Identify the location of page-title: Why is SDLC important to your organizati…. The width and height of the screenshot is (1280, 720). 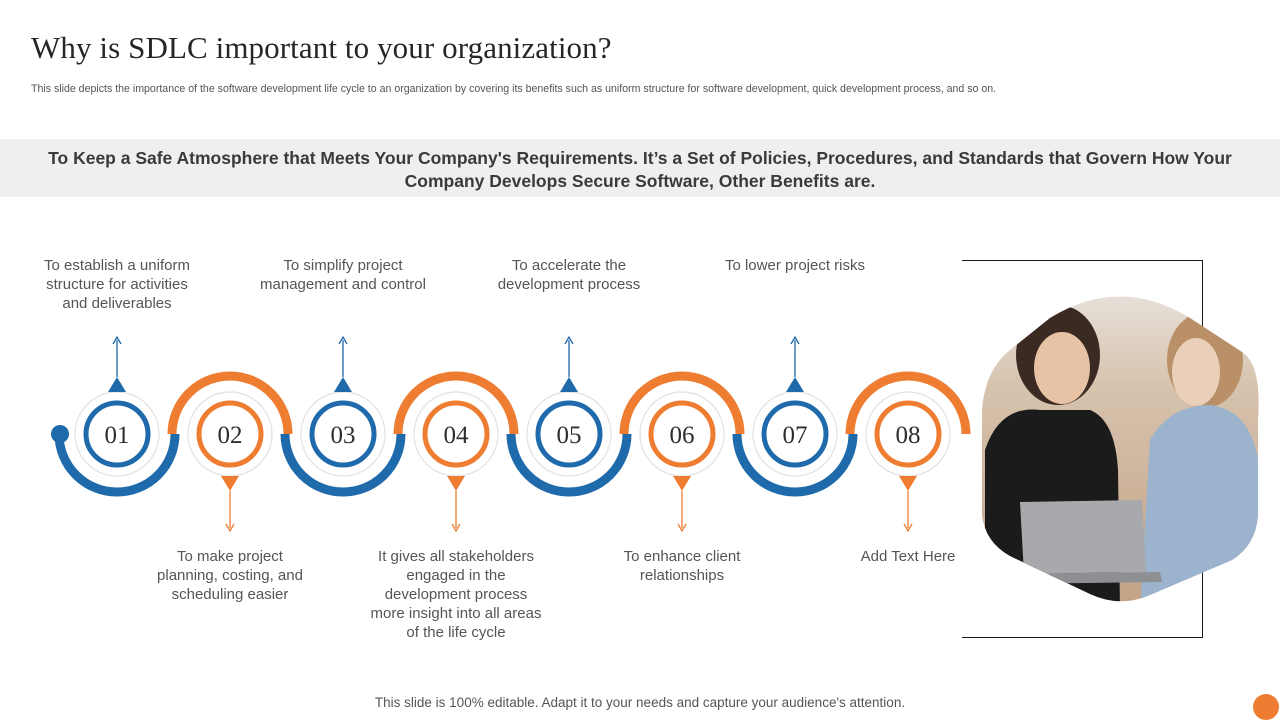
(321, 47).